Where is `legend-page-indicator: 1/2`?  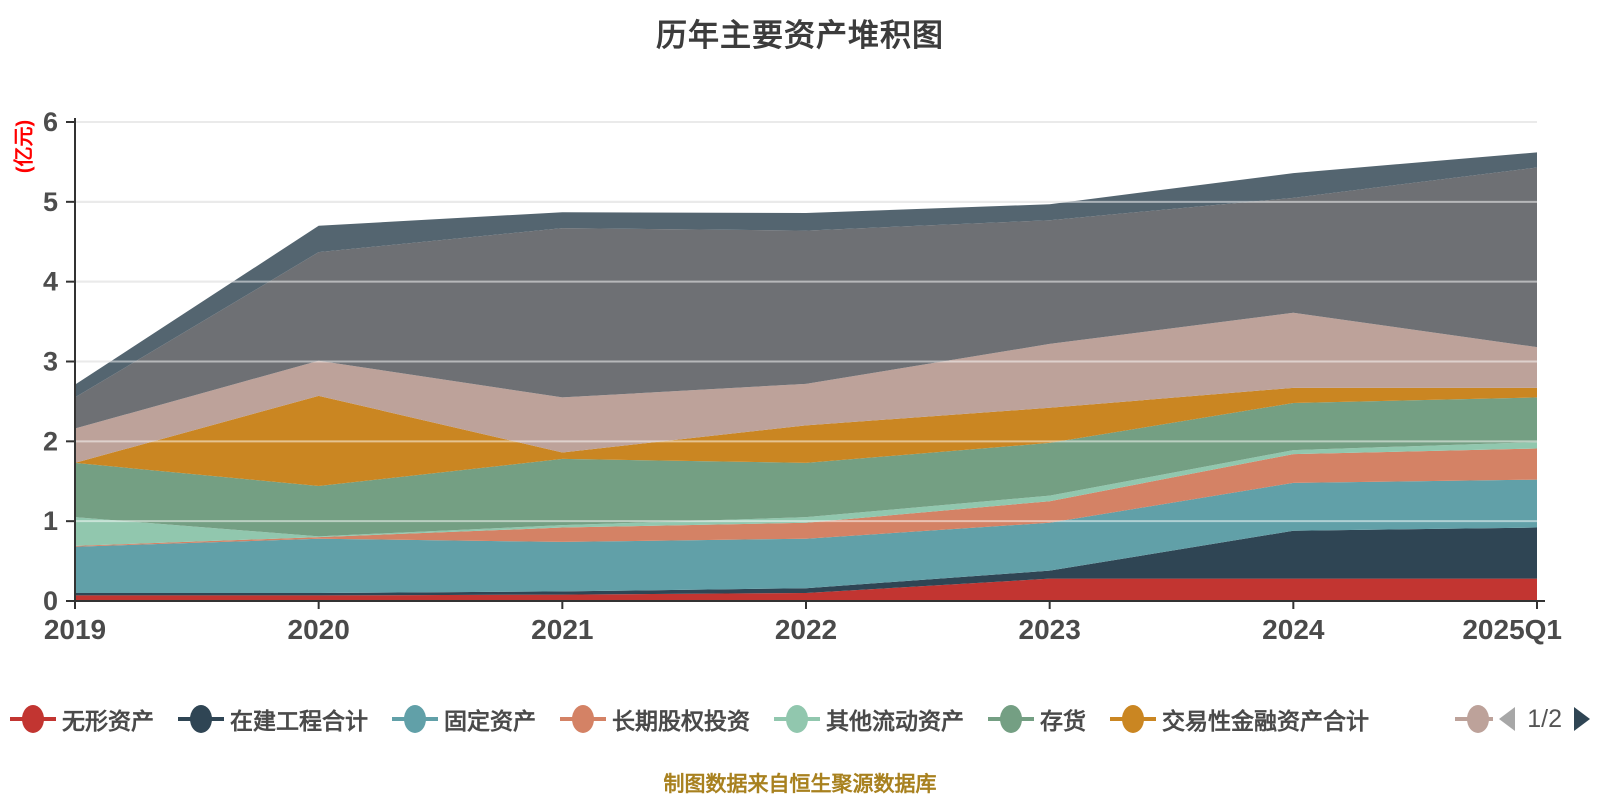
legend-page-indicator: 1/2 is located at coordinates (1544, 718).